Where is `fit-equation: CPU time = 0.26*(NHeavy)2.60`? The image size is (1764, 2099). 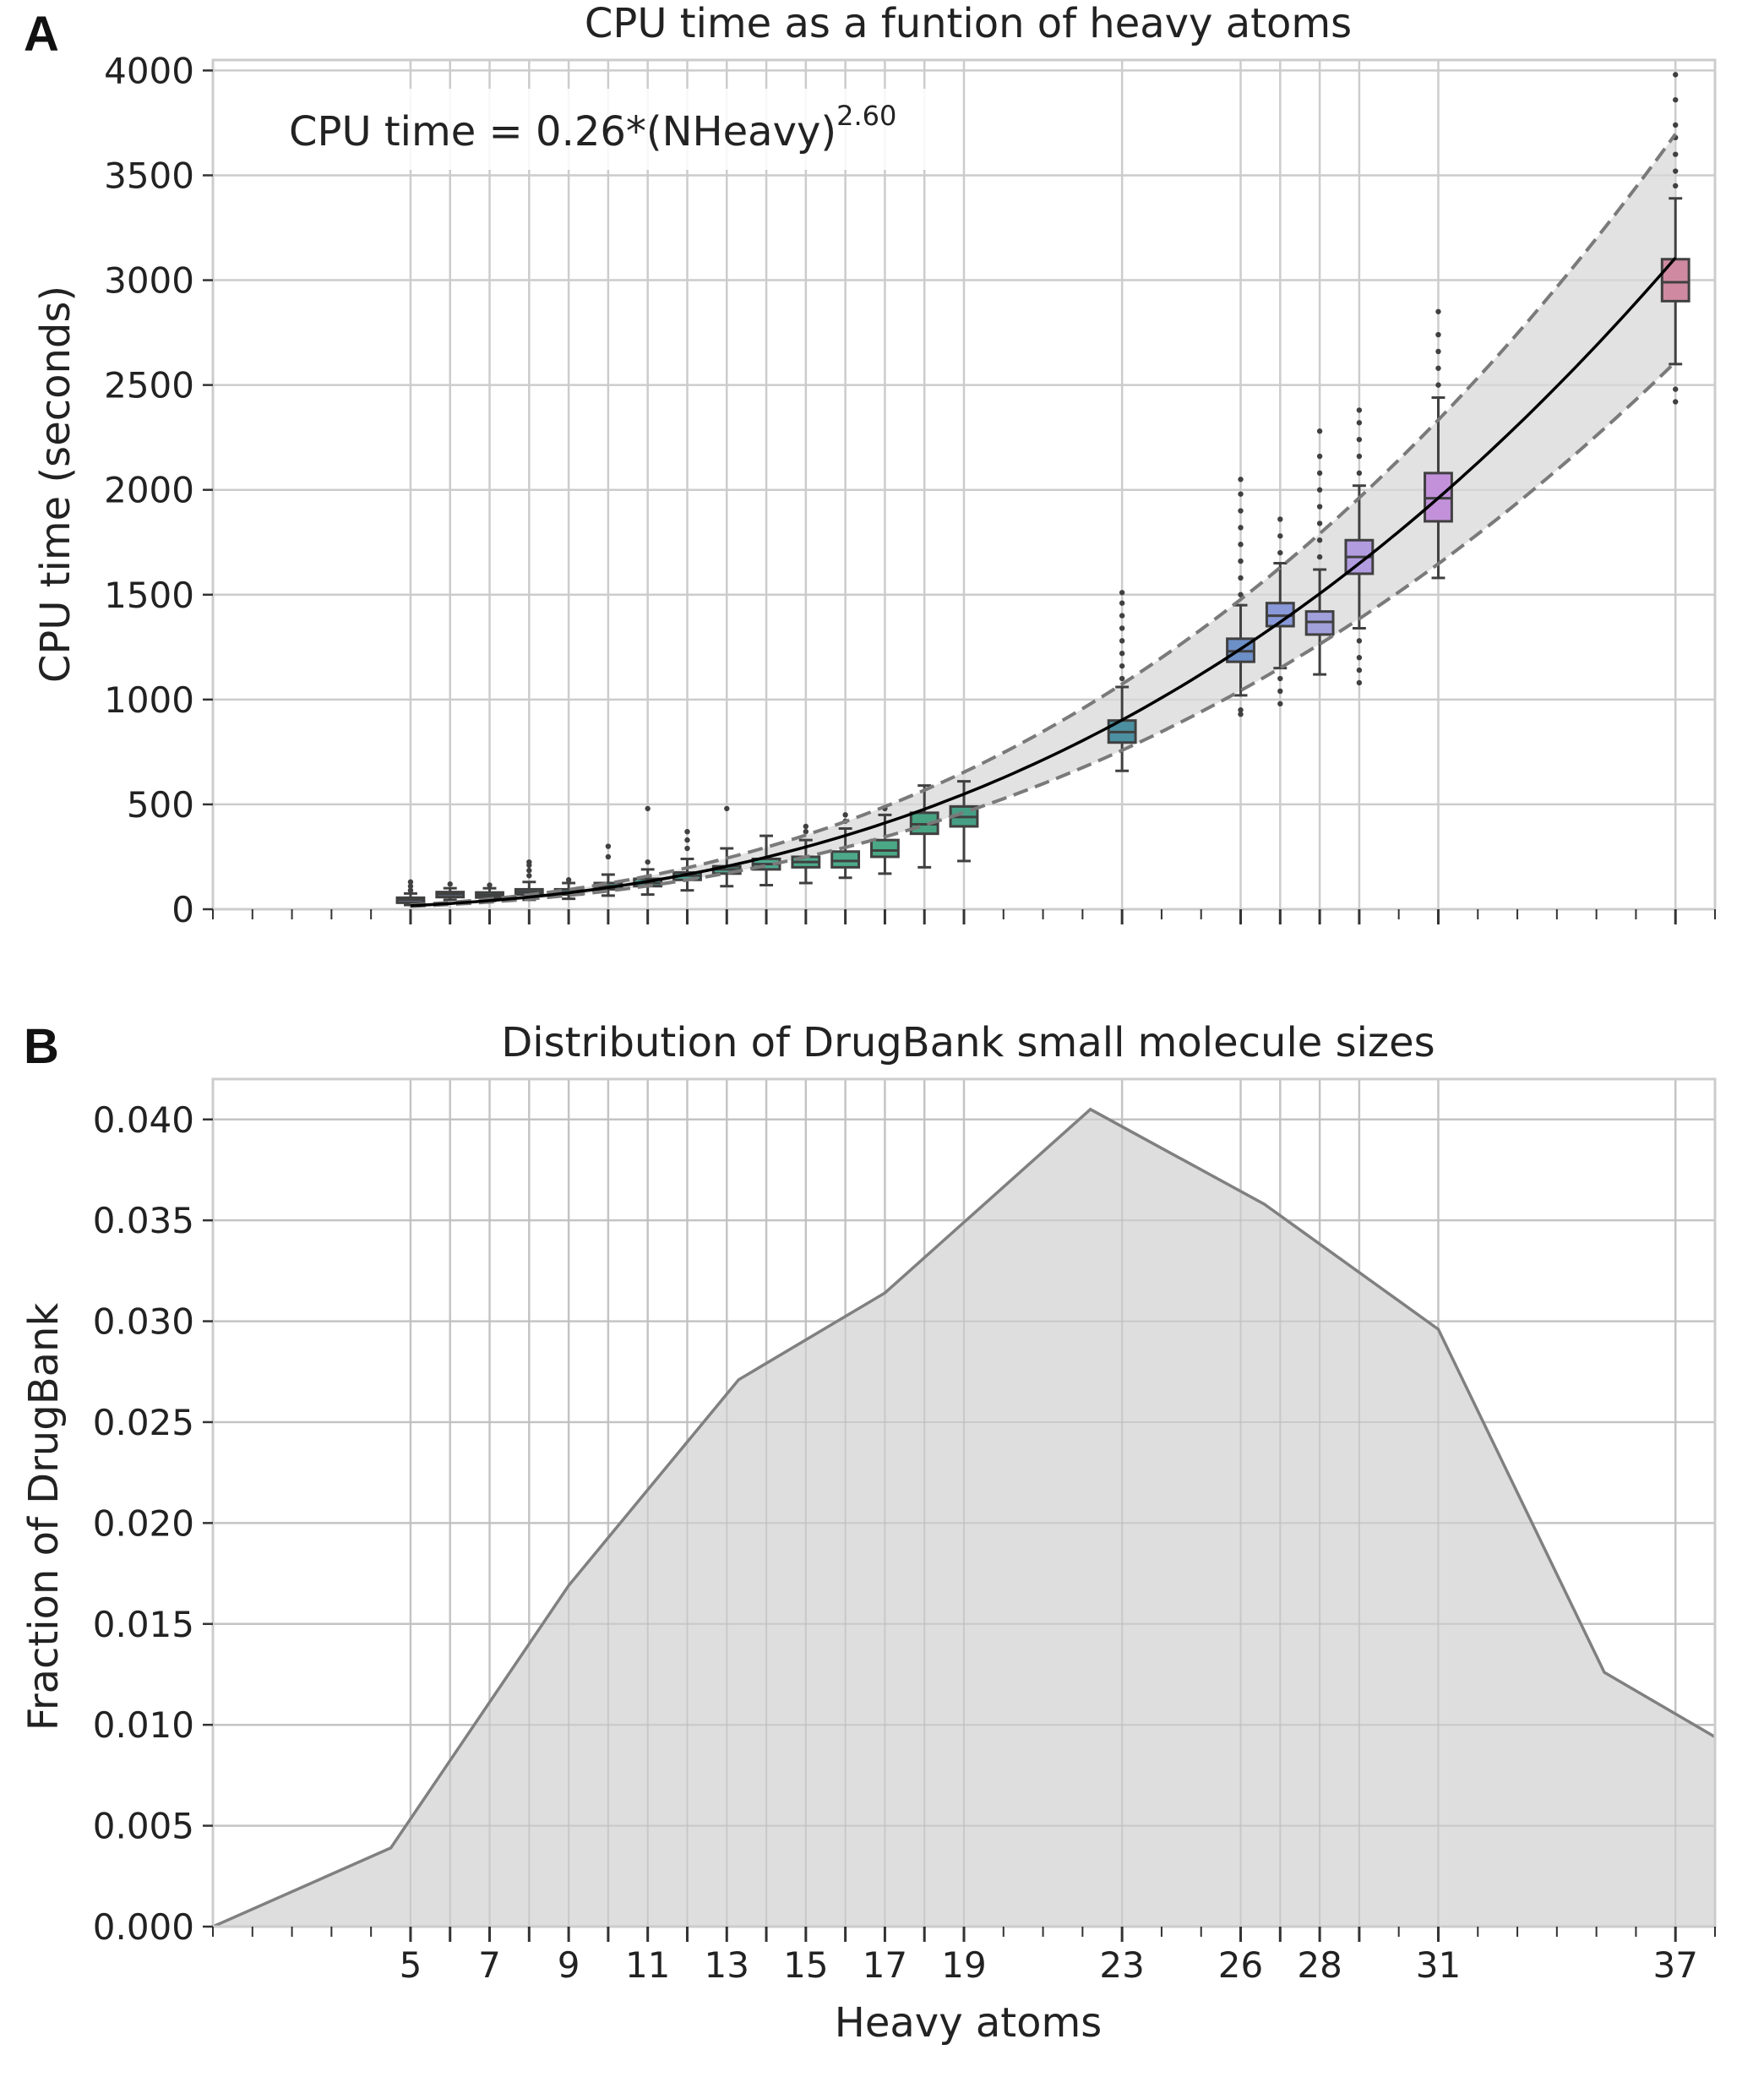 fit-equation: CPU time = 0.26*(NHeavy)2.60 is located at coordinates (592, 127).